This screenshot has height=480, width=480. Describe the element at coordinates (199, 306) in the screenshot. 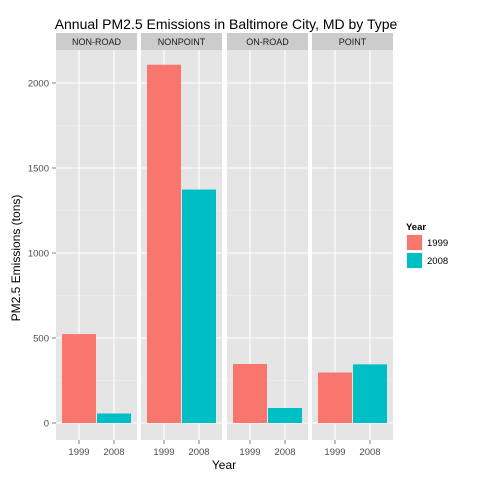

I see `bar-nonpoint-2008` at that location.